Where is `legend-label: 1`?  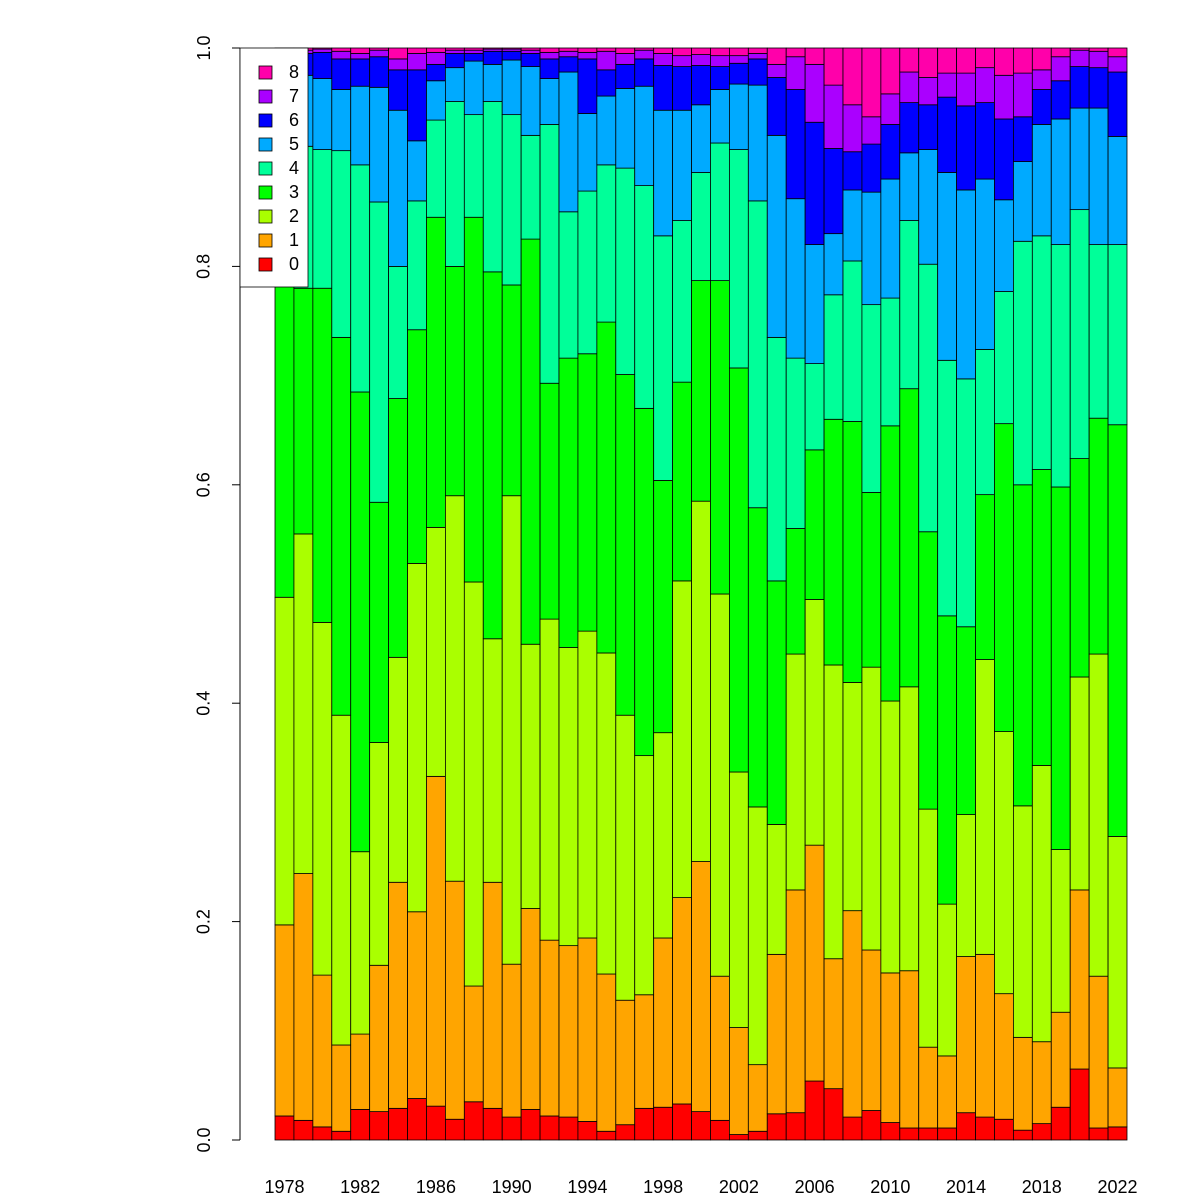
legend-label: 1 is located at coordinates (294, 240).